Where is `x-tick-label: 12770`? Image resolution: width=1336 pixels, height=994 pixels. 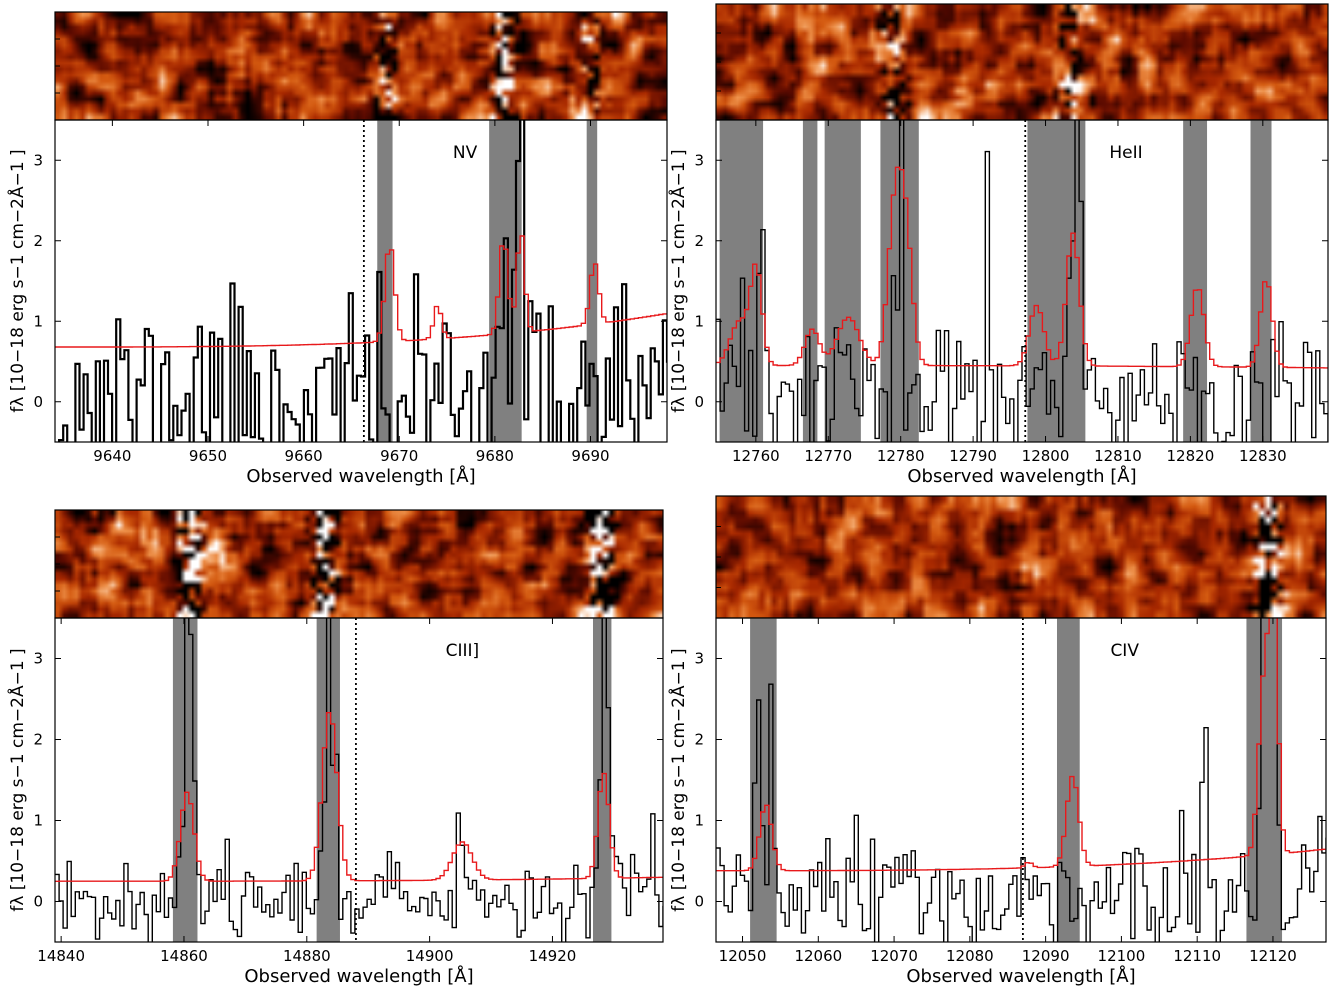 x-tick-label: 12770 is located at coordinates (828, 456).